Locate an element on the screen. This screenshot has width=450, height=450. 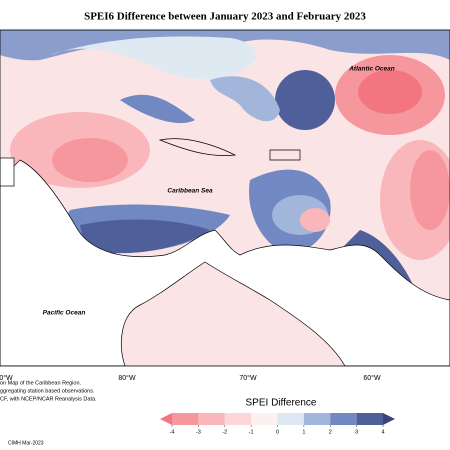
note: on Map of the Caribbean Region. is located at coordinates (40, 383).